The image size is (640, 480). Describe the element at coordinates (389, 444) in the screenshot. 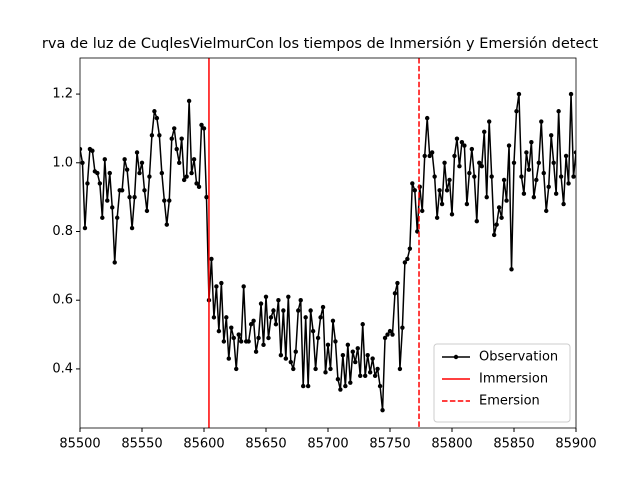

I see `x-tick-label: 85750` at that location.